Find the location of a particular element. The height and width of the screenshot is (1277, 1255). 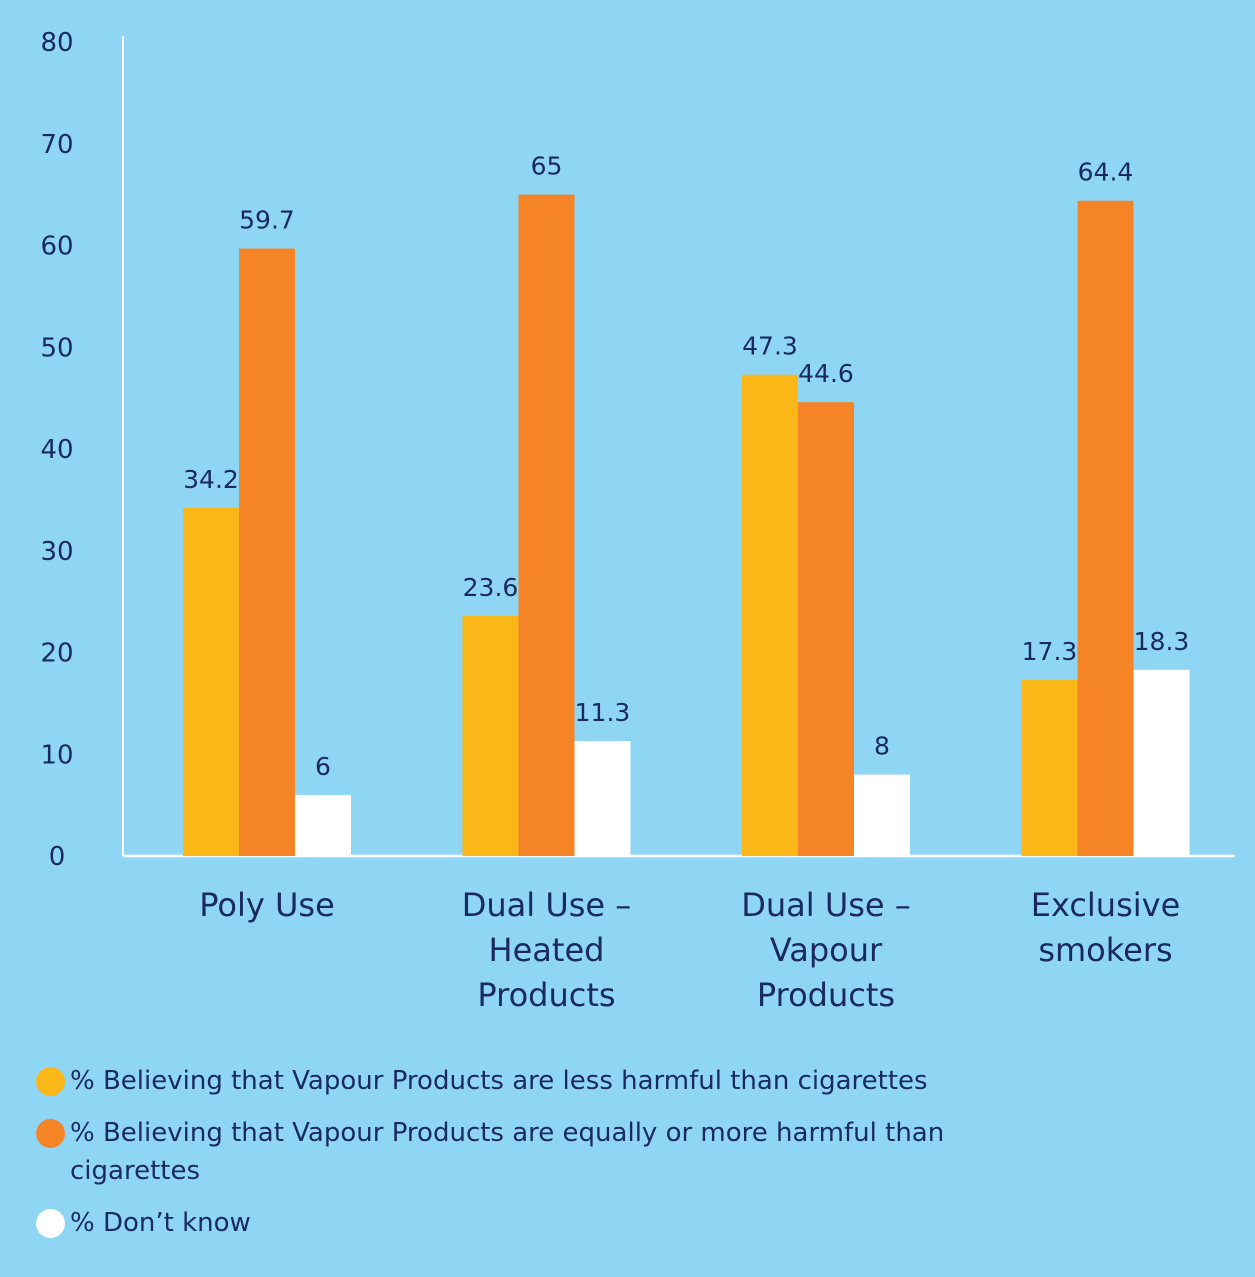

data-label: 65 is located at coordinates (547, 166).